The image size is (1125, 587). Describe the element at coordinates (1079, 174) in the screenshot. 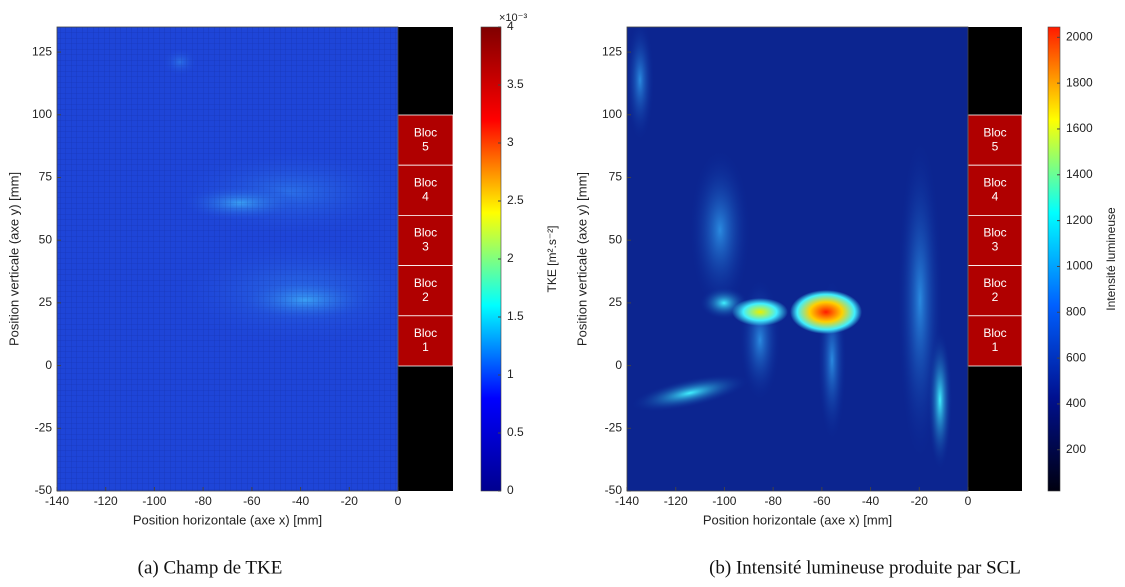

I see `colorbar-tick-label: 1400` at that location.